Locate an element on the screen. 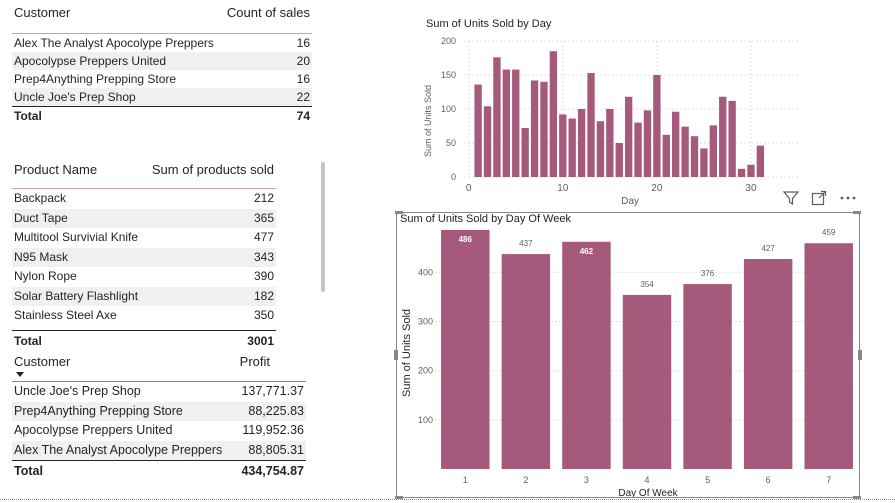 The height and width of the screenshot is (503, 895). x-tick-label: 1 is located at coordinates (465, 480).